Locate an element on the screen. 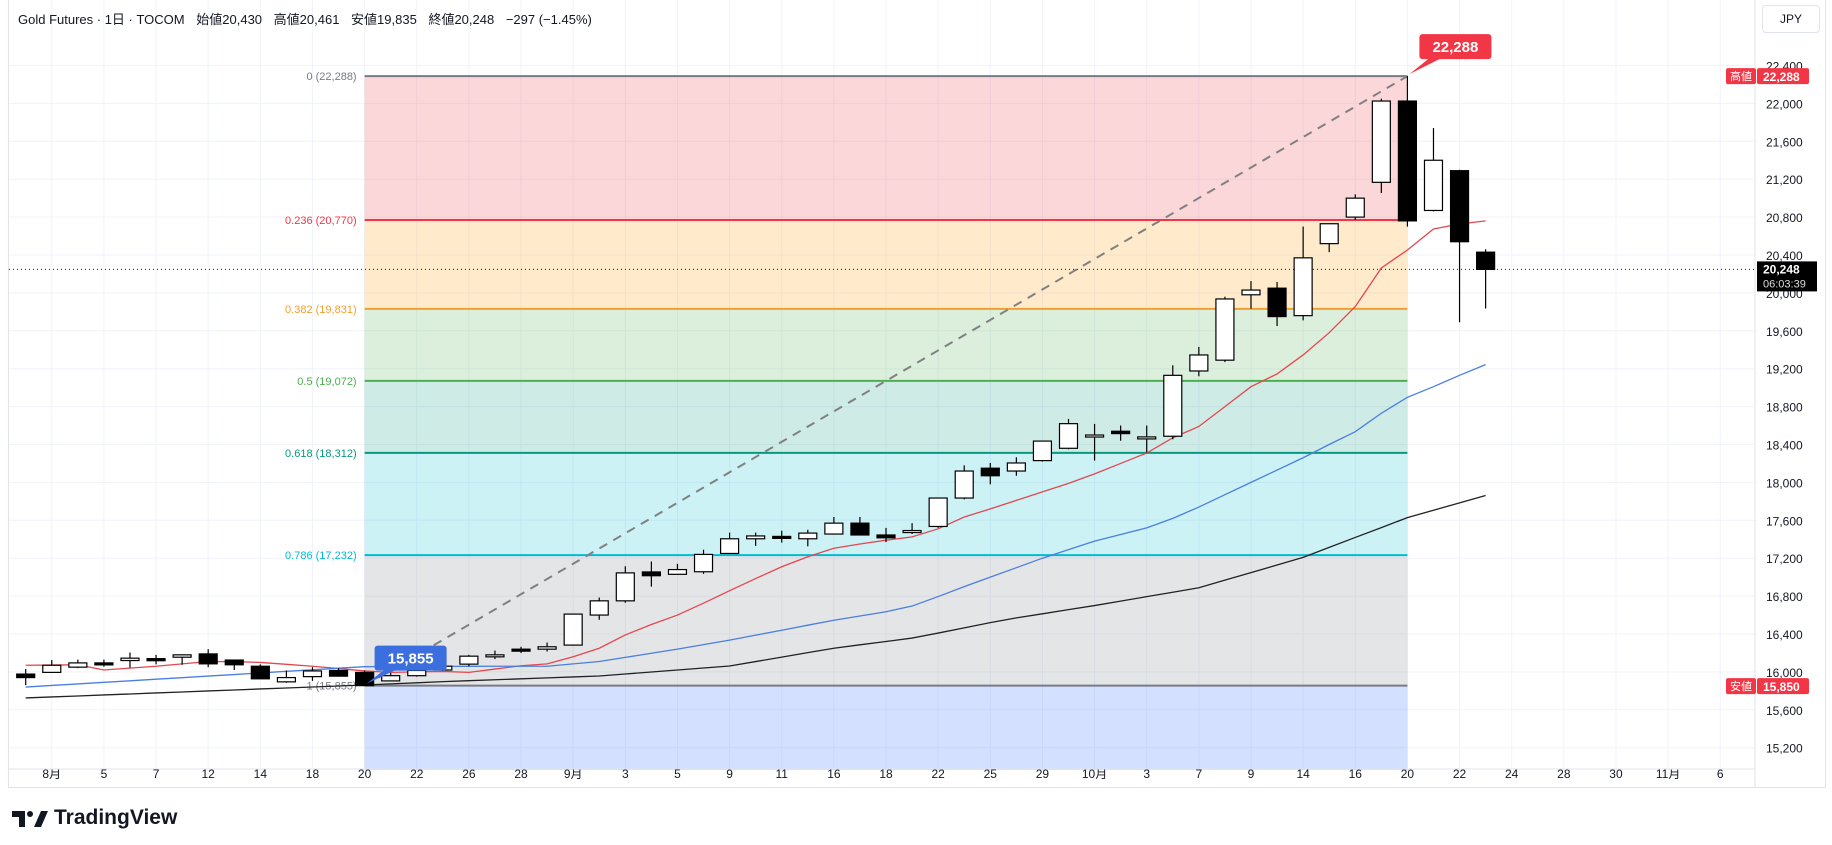  y-tick-label: 15,600 is located at coordinates (1784, 711).